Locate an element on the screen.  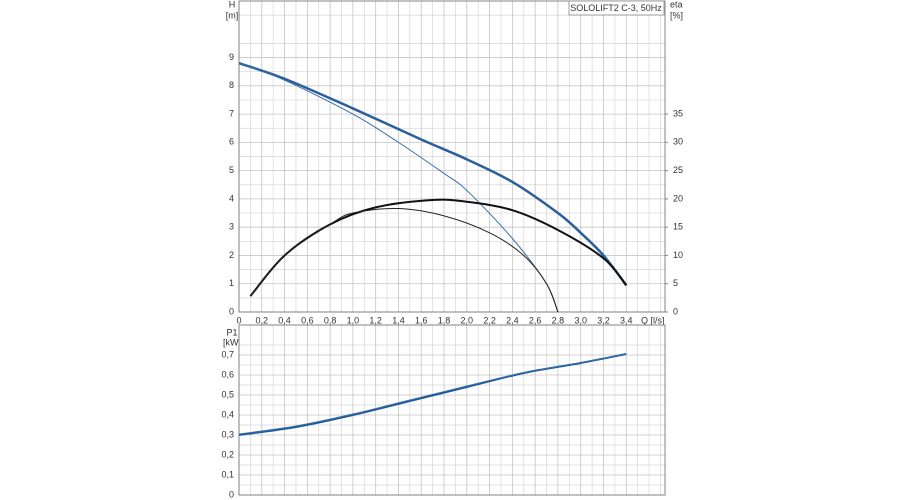
y2-tick-label: 35 is located at coordinates (678, 113).